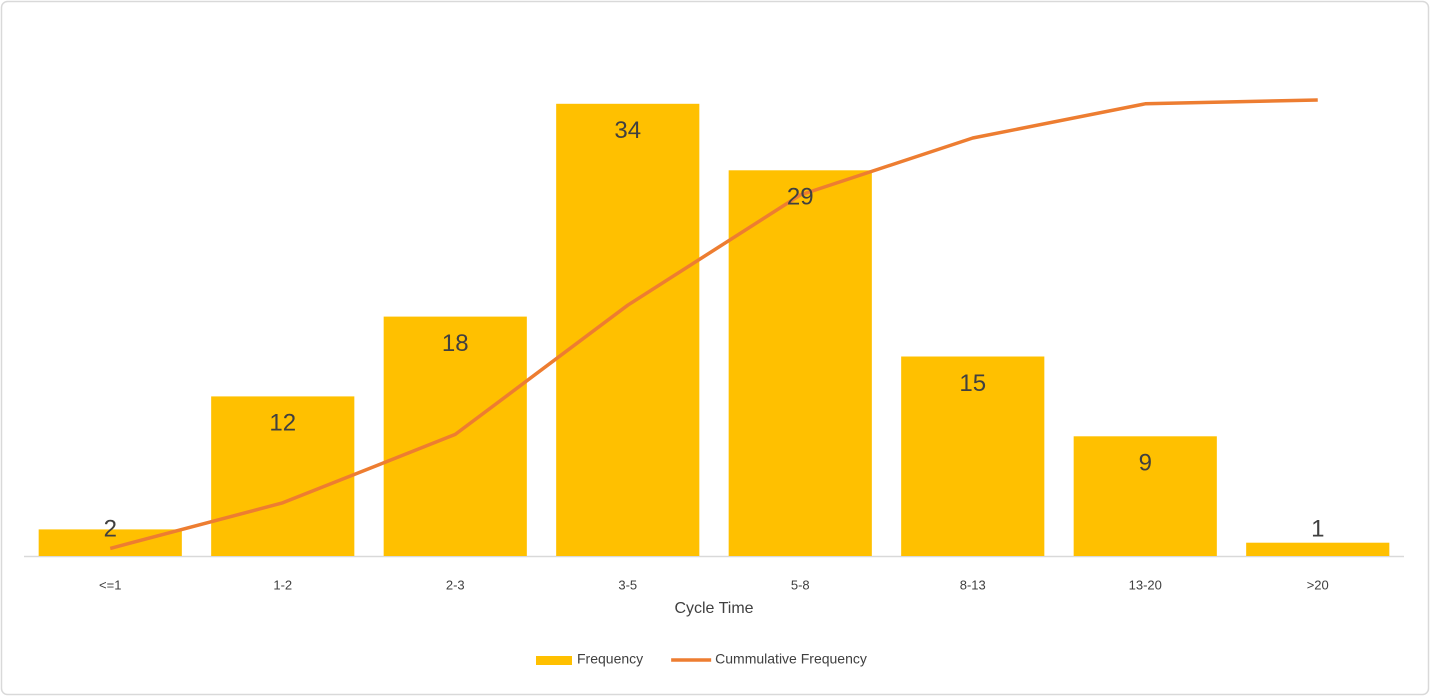 Image resolution: width=1430 pixels, height=696 pixels. Describe the element at coordinates (800, 197) in the screenshot. I see `data-label: 29` at that location.